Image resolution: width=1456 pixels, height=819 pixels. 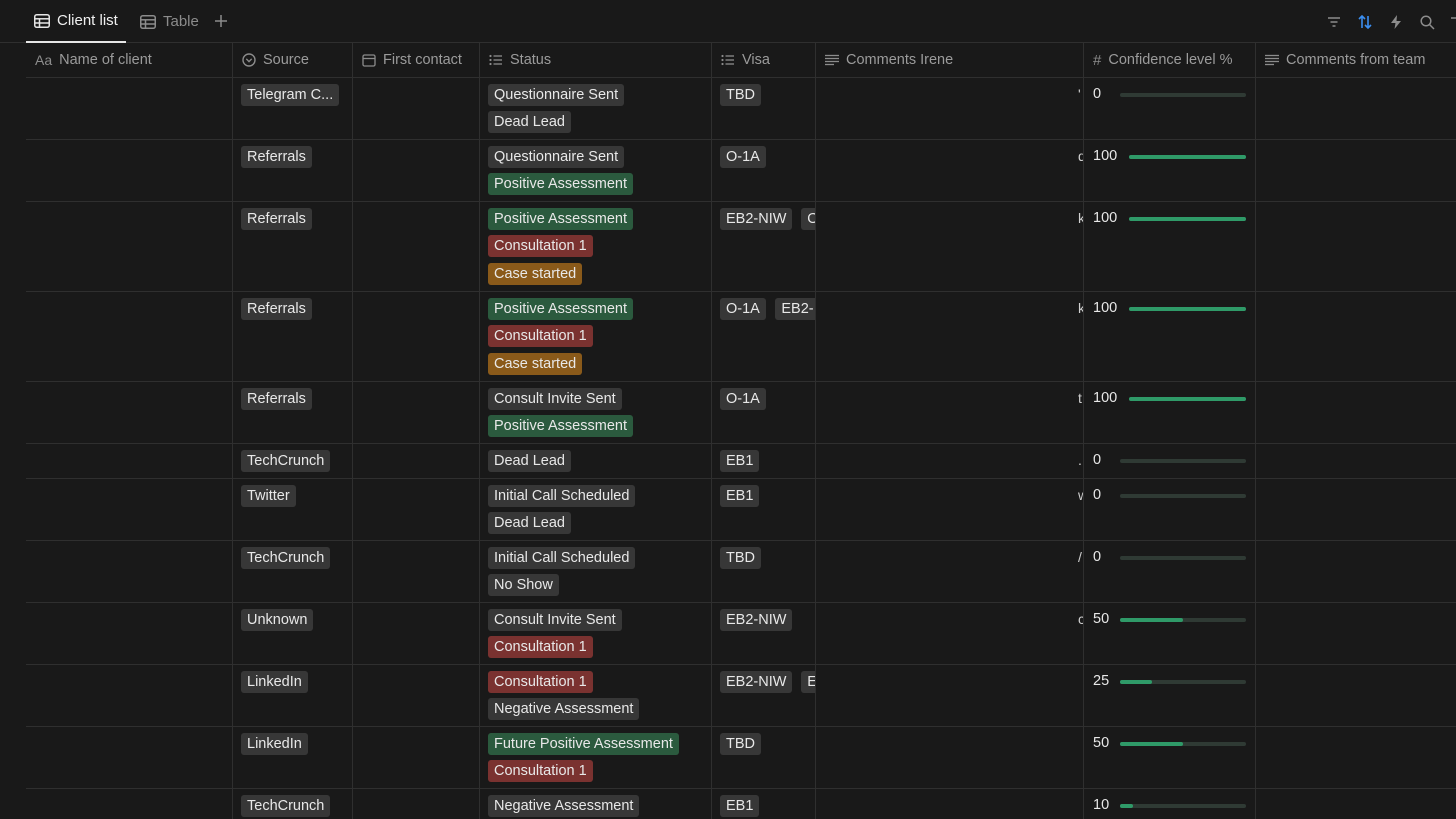 I want to click on tab-table: Table, so click(x=169, y=21).